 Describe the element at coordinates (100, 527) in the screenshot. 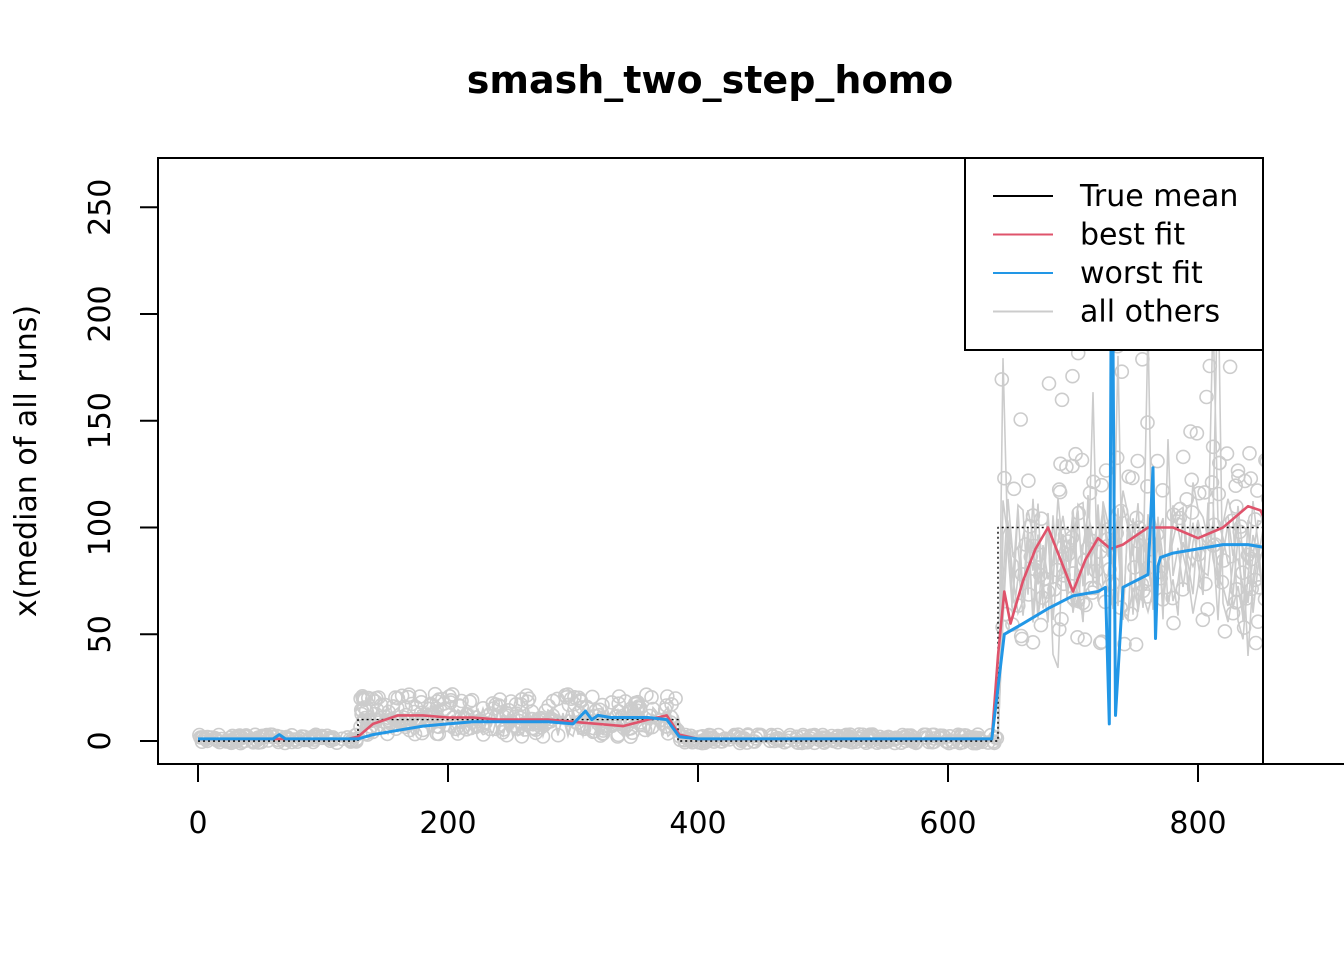

I see `y-tick-label: 100` at that location.